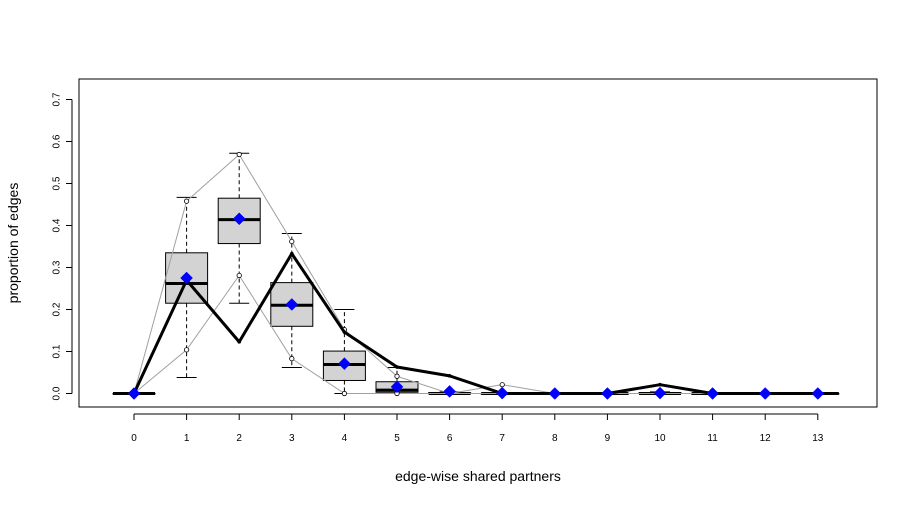 Image resolution: width=916 pixels, height=509 pixels. Describe the element at coordinates (57, 183) in the screenshot. I see `y-tick-label: 0.5` at that location.